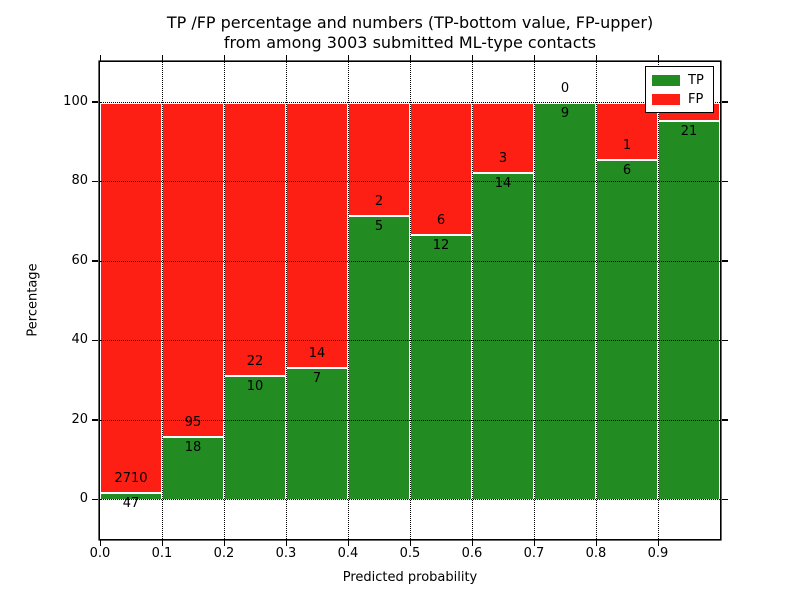 The width and height of the screenshot is (800, 600). I want to click on y-tick-label: 40, so click(79, 340).